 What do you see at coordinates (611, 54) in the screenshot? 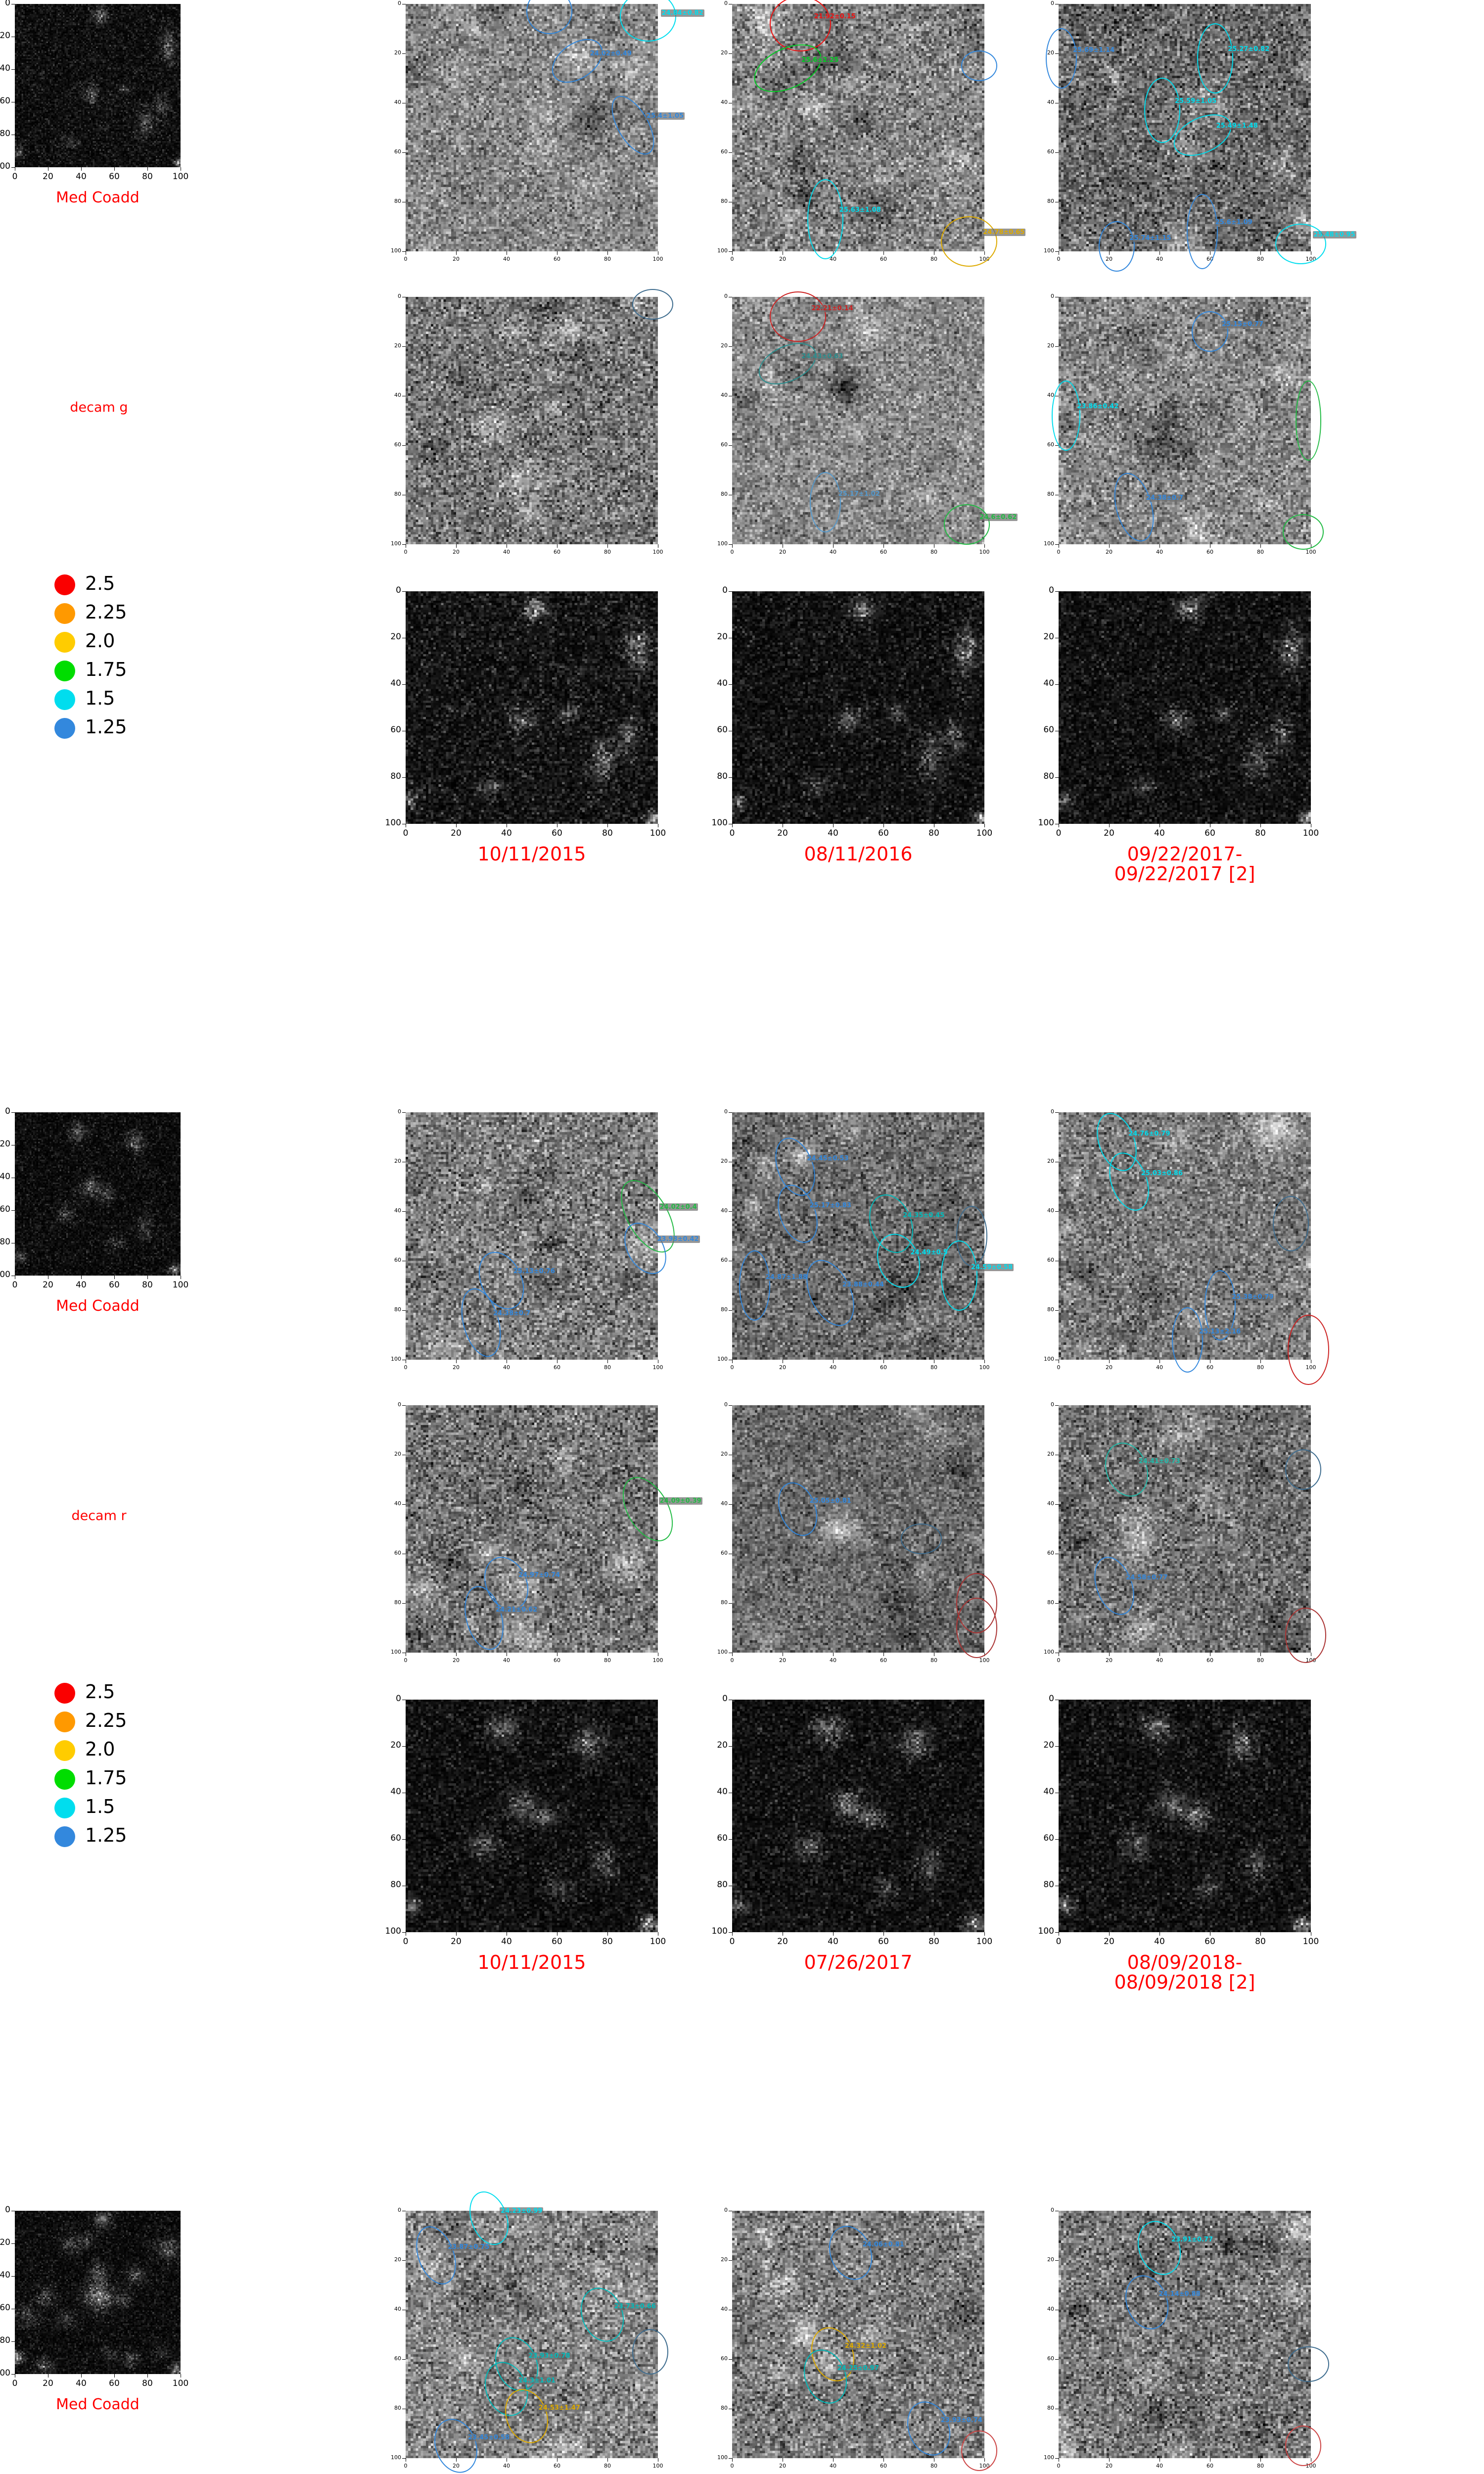
I see `source-magnitude-label: 24.02±0.49` at bounding box center [611, 54].